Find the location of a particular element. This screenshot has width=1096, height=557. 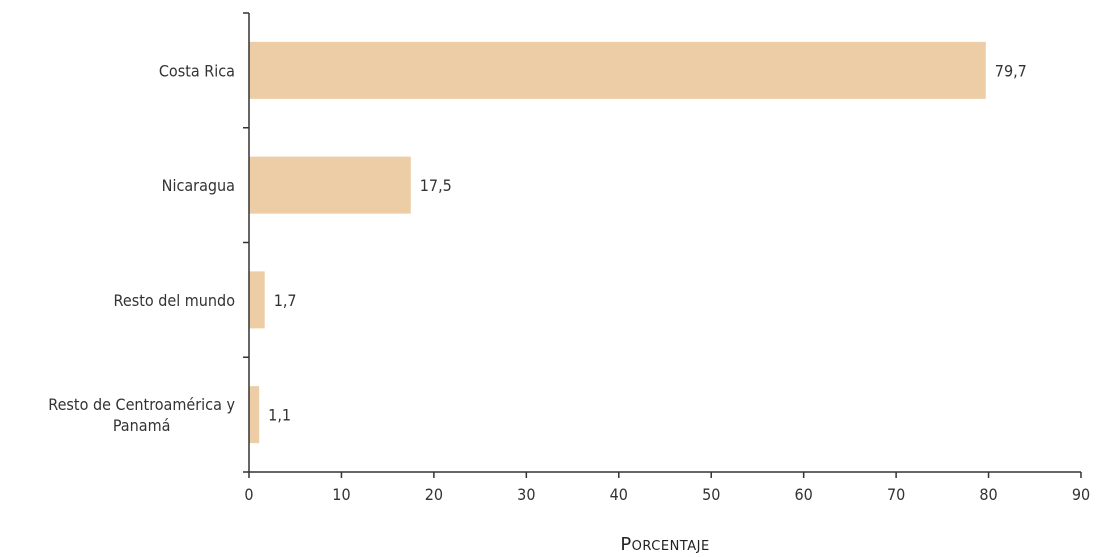

x-tick-label: 90 is located at coordinates (1081, 494).